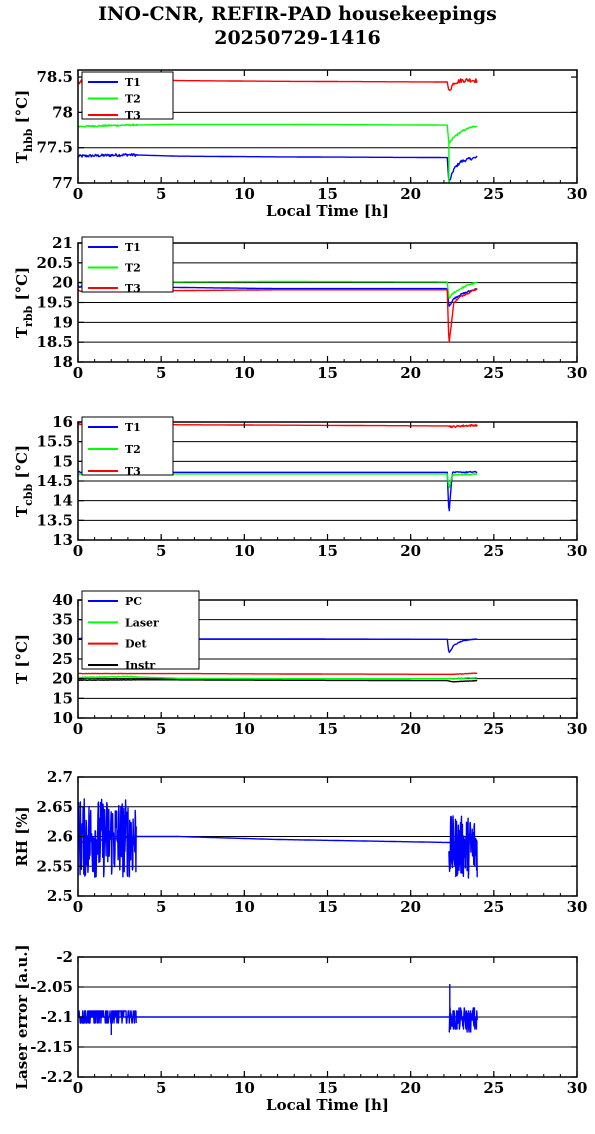 Image resolution: width=595 pixels, height=1134 pixels. Describe the element at coordinates (62, 243) in the screenshot. I see `y-tick-label: 21` at that location.